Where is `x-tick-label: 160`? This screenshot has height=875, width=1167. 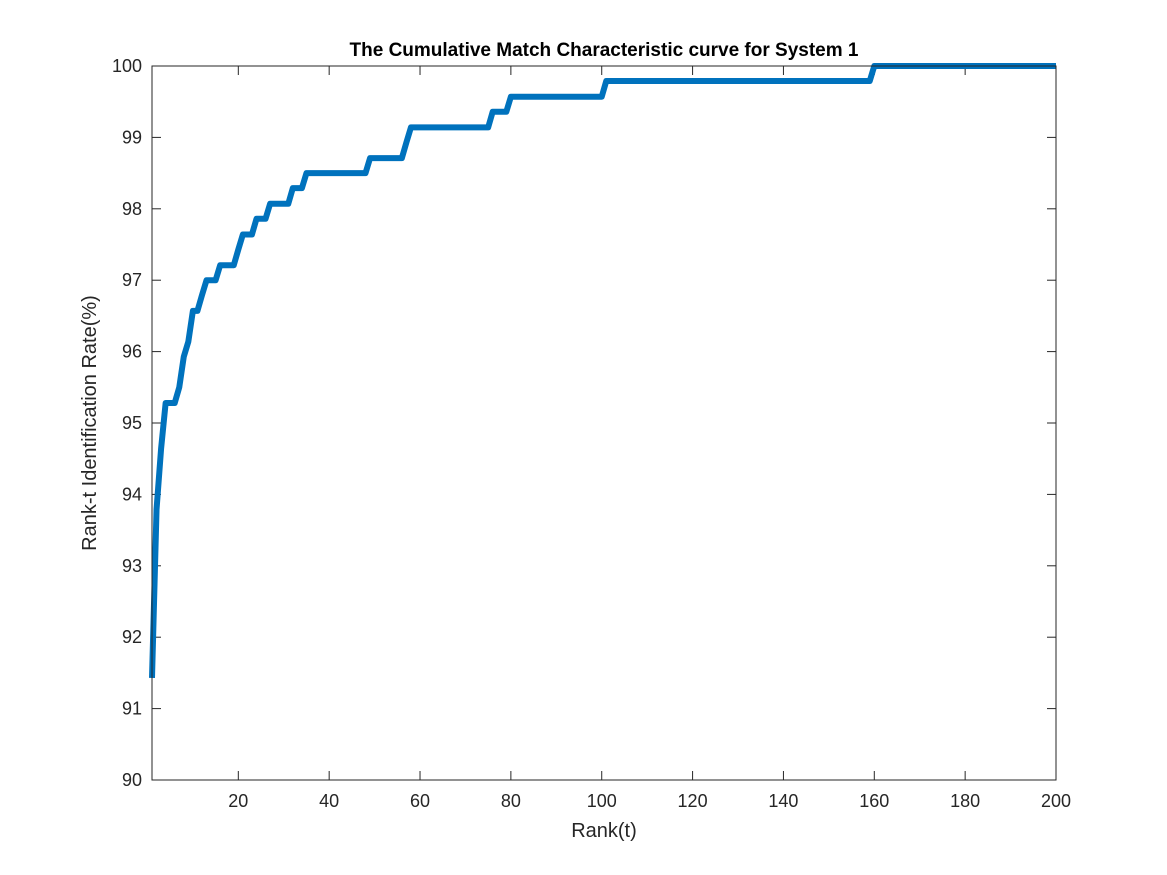
x-tick-label: 160 is located at coordinates (874, 801).